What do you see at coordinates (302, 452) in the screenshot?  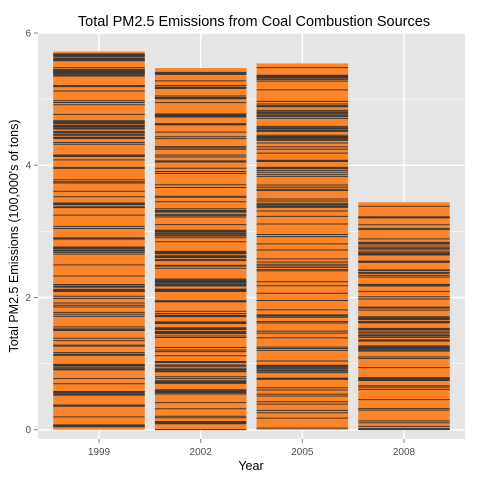 I see `x-tick-label: 2005` at bounding box center [302, 452].